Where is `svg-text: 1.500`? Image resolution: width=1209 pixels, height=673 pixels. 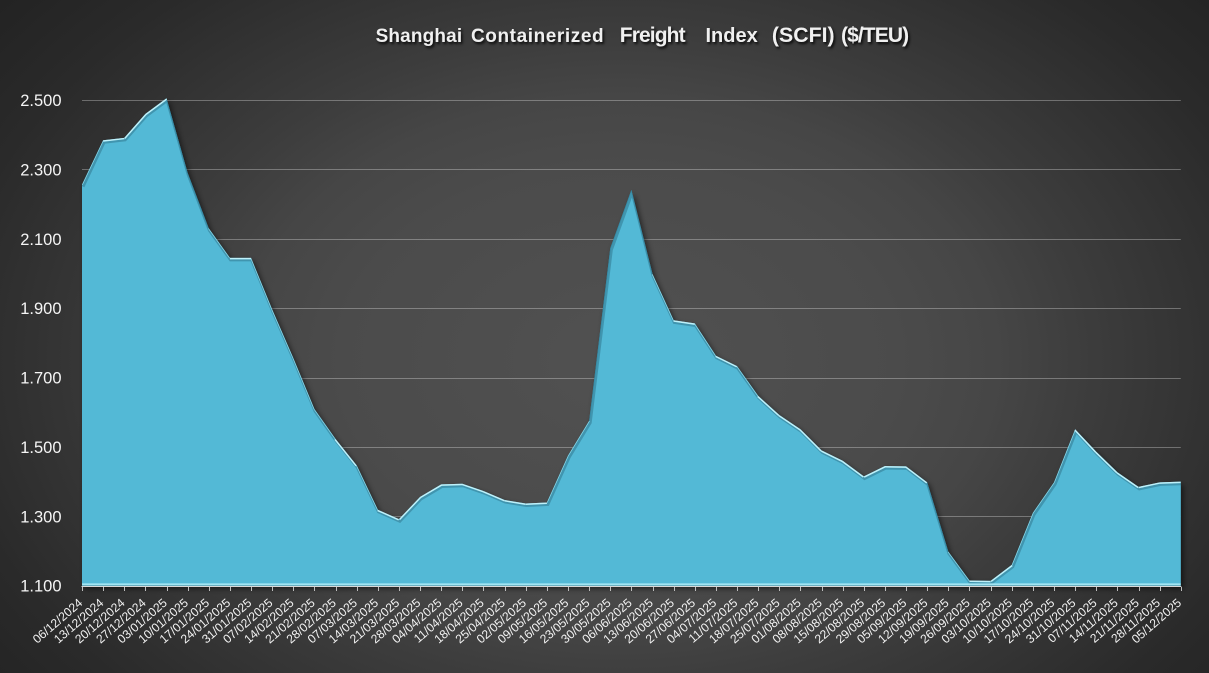 svg-text: 1.500 is located at coordinates (40, 448).